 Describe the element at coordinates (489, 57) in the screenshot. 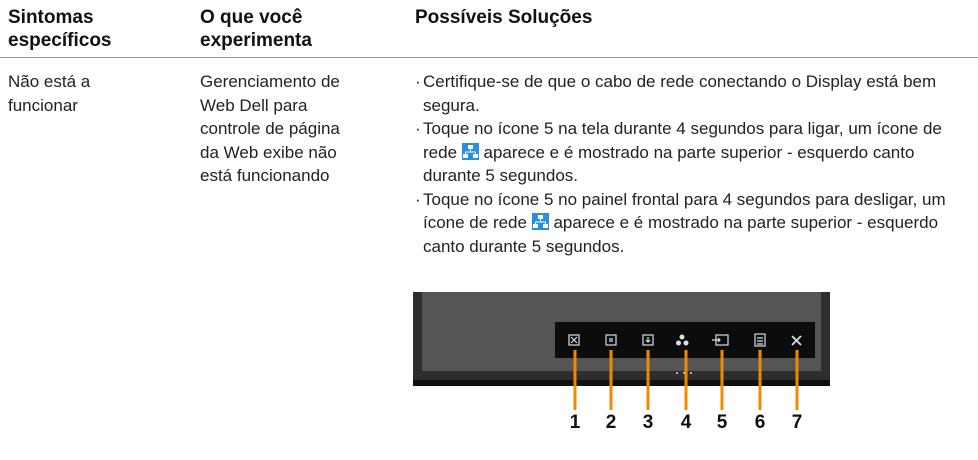

I see `header-rule` at that location.